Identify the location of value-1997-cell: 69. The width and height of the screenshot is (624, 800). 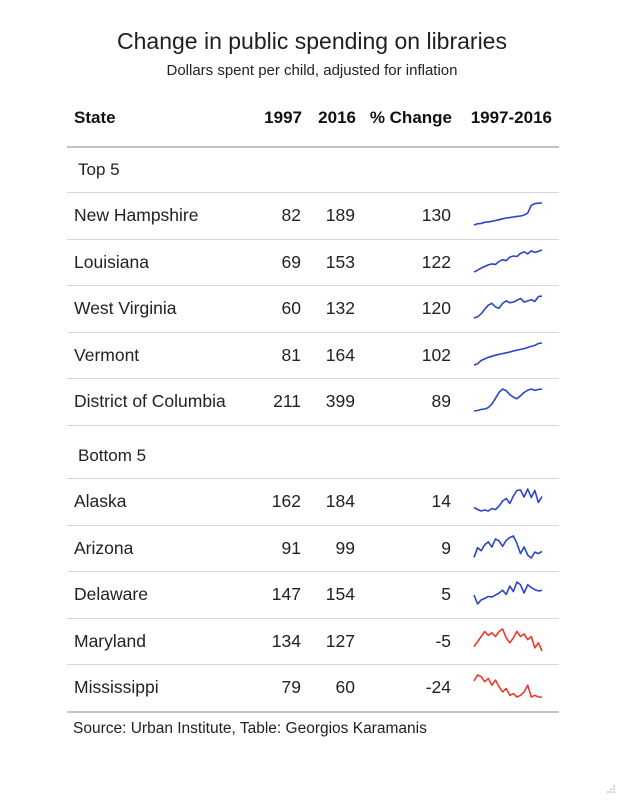
(291, 261).